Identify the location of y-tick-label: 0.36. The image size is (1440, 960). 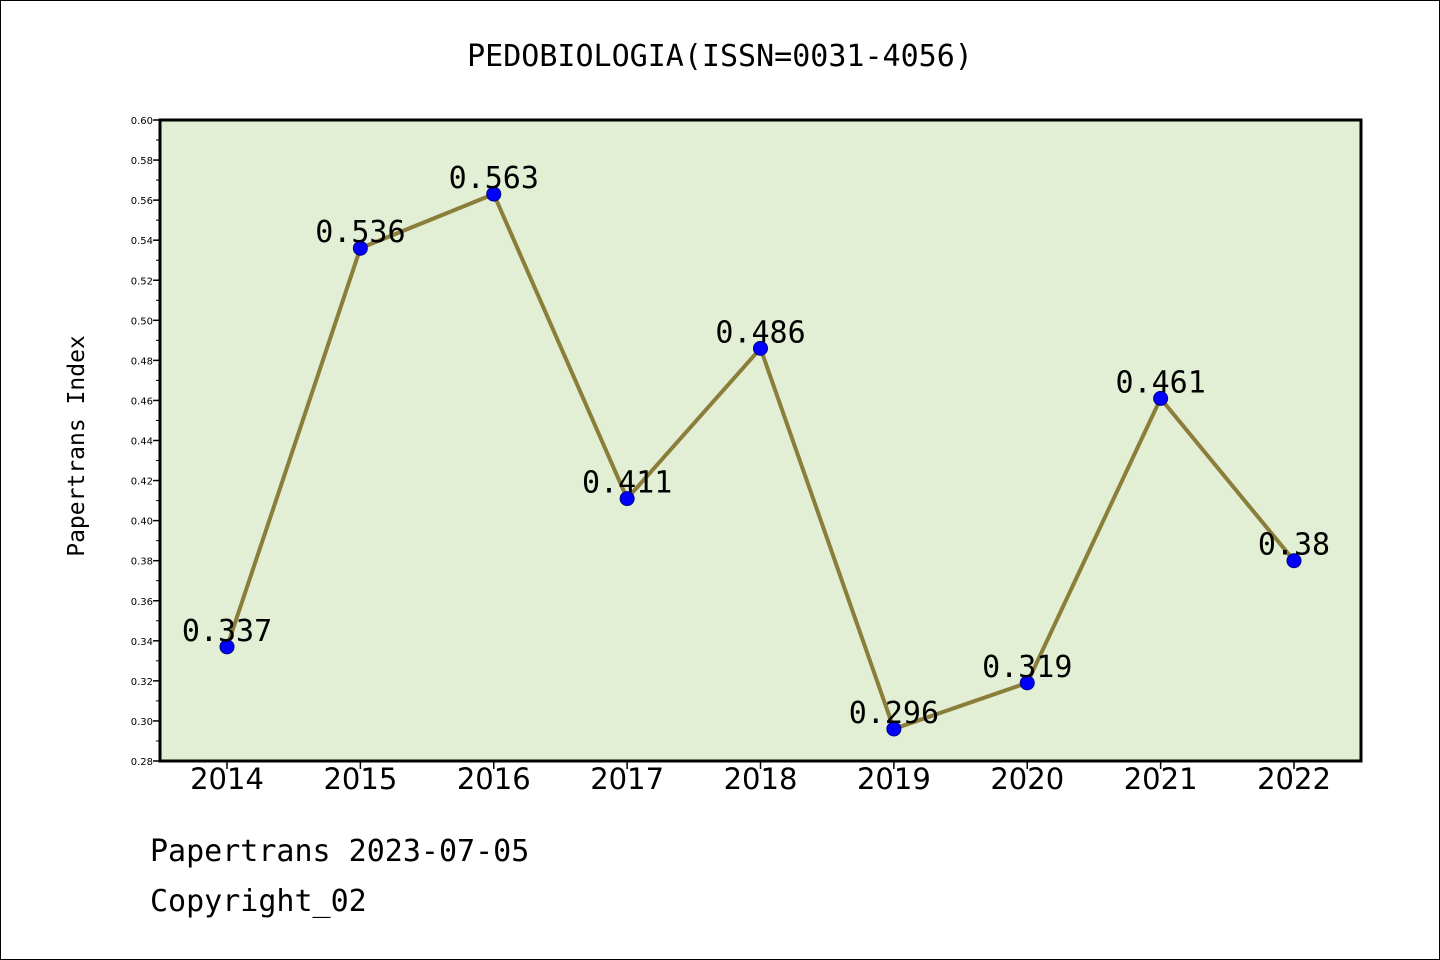
(142, 602).